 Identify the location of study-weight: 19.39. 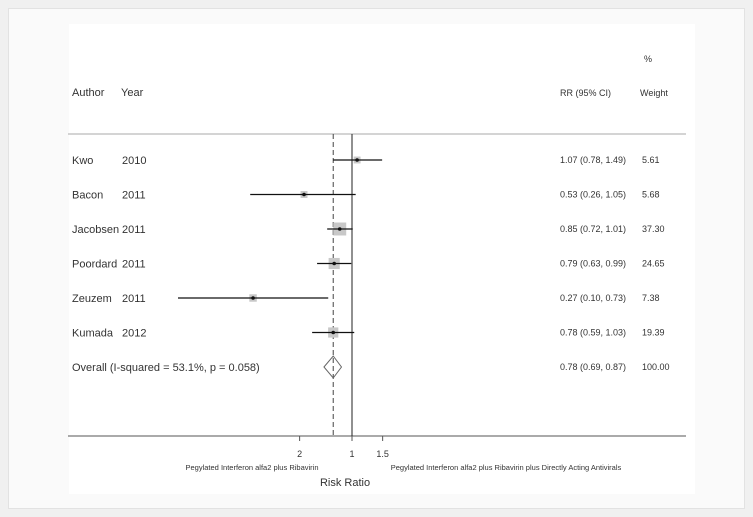
(653, 333).